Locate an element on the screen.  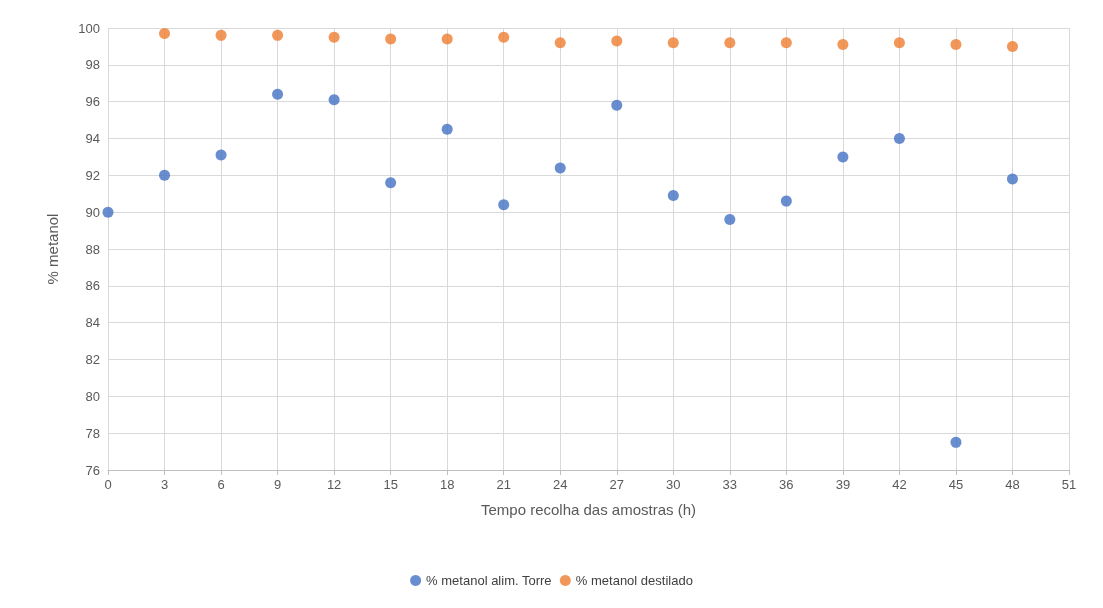
y-tick-label: 94 is located at coordinates (92, 138).